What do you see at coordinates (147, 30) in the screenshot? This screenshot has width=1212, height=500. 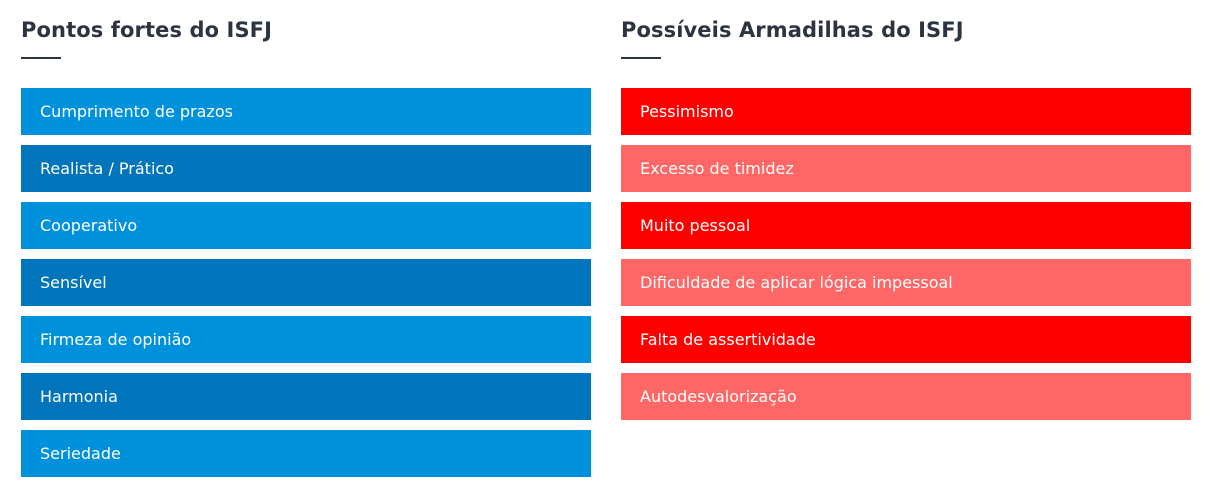 I see `strengths-title: Pontos fortes do ISFJ` at bounding box center [147, 30].